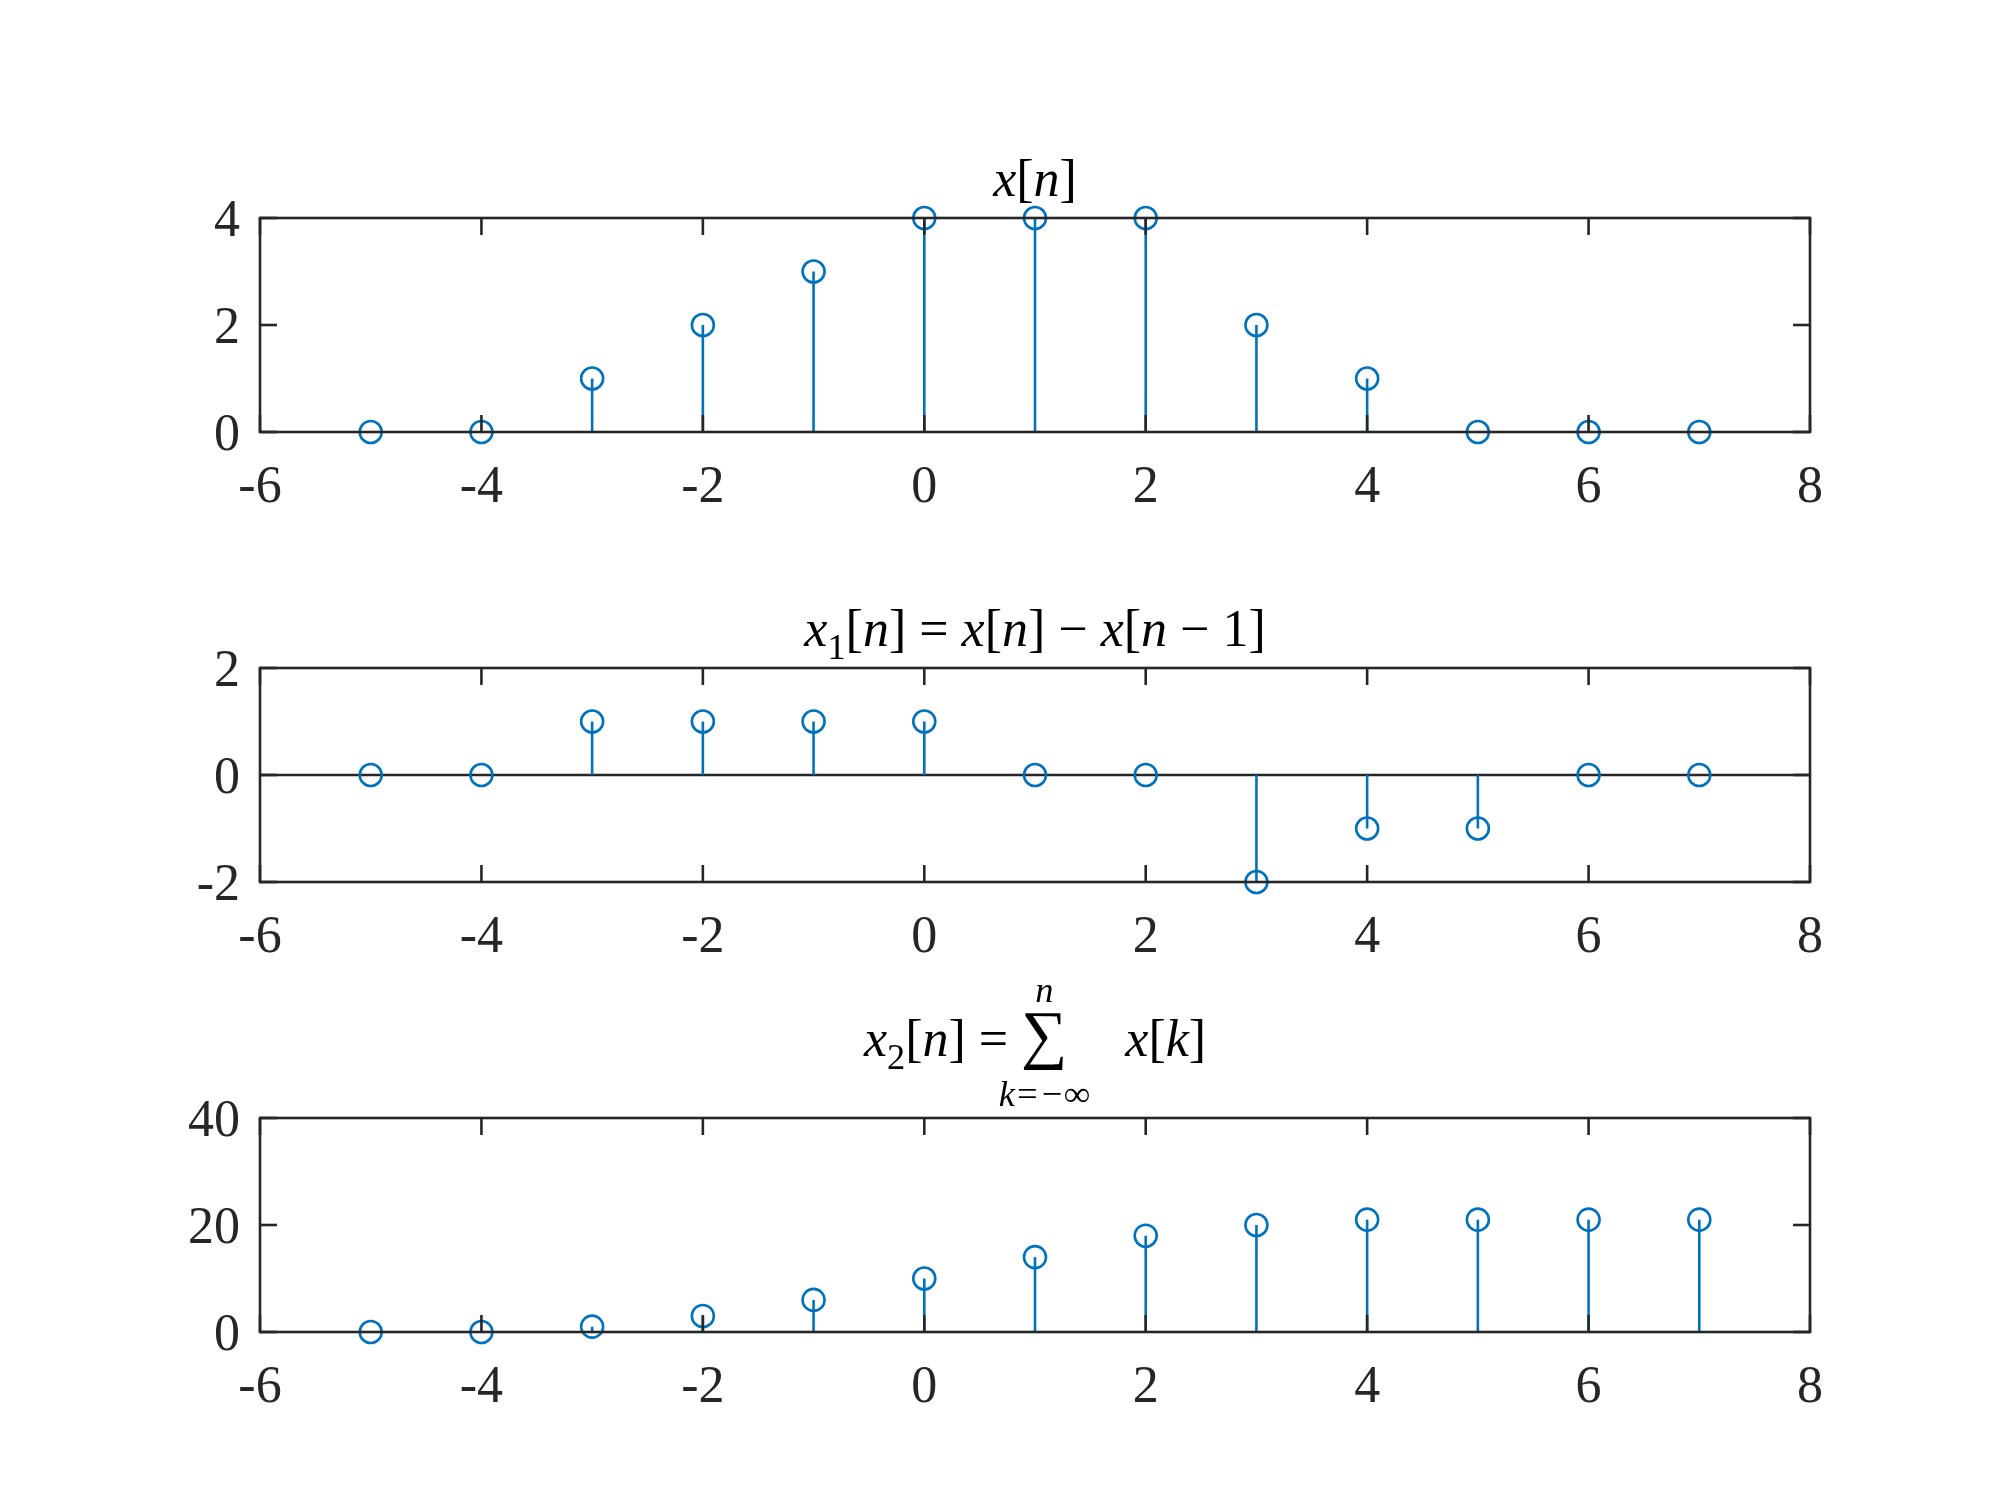  I want to click on y-tick-label: -2, so click(218, 882).